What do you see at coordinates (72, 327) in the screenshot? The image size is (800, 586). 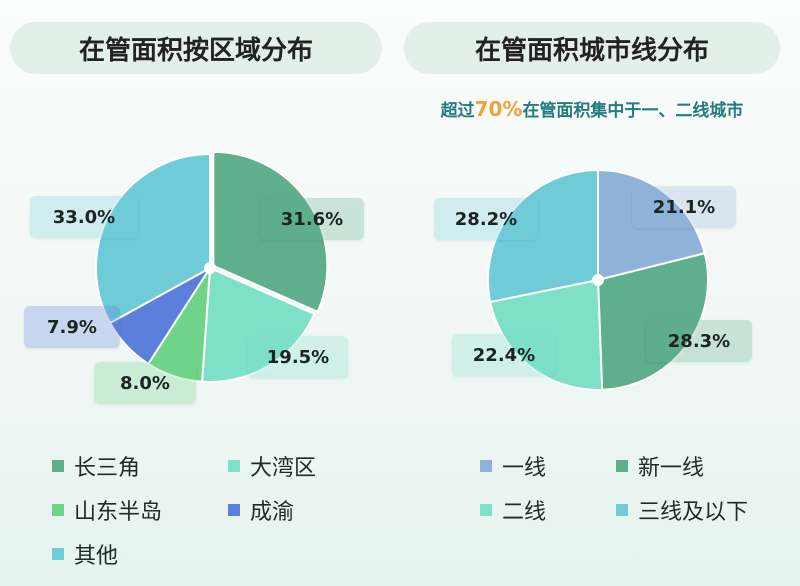 I see `slice-label-0-3: 7.9%` at bounding box center [72, 327].